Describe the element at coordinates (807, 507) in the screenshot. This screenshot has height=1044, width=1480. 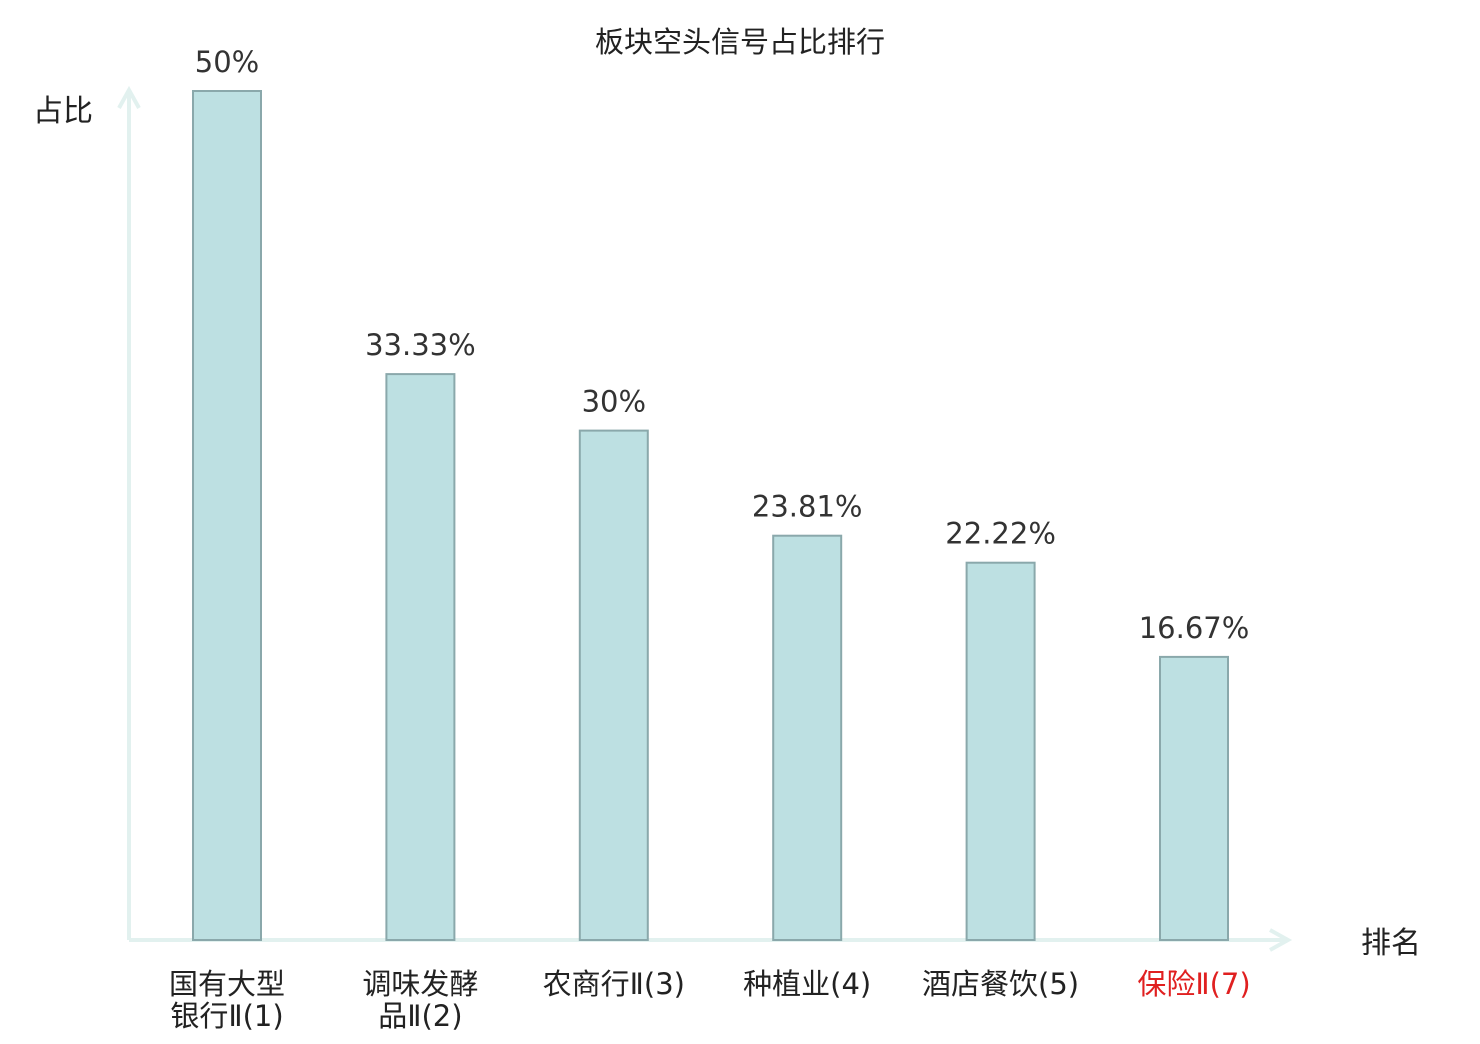
I see `bar-value-label: 23.81%` at that location.